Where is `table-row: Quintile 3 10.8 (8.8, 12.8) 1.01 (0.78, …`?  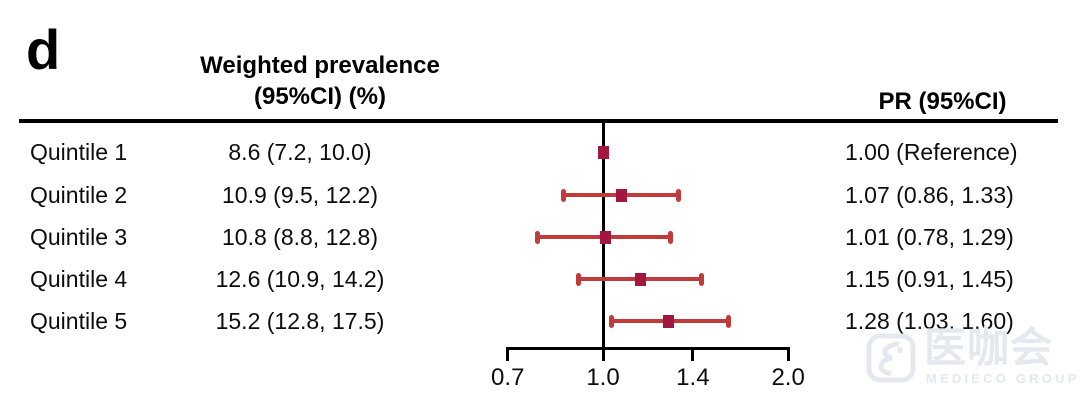 table-row: Quintile 3 10.8 (8.8, 12.8) 1.01 (0.78, … is located at coordinates (540, 237).